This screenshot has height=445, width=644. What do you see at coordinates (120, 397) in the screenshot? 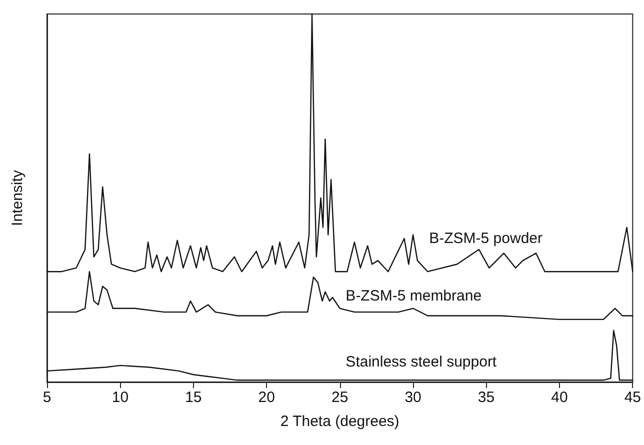
I see `x-tick-label: 10` at bounding box center [120, 397].